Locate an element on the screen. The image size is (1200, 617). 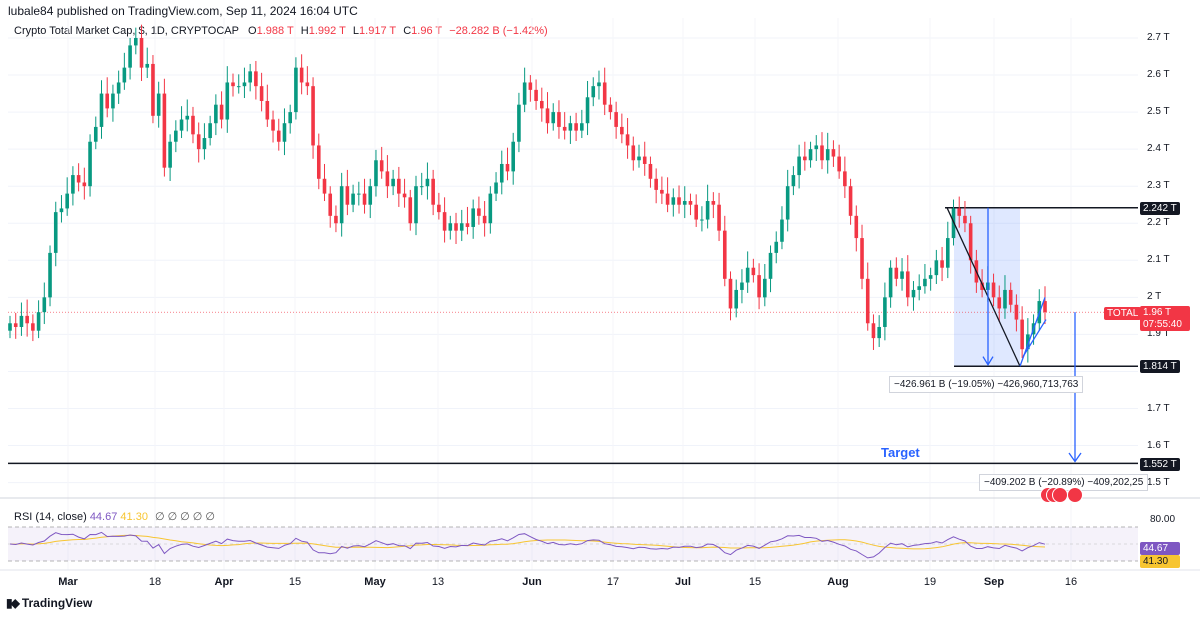
time-tick-label: Jul is located at coordinates (683, 582).